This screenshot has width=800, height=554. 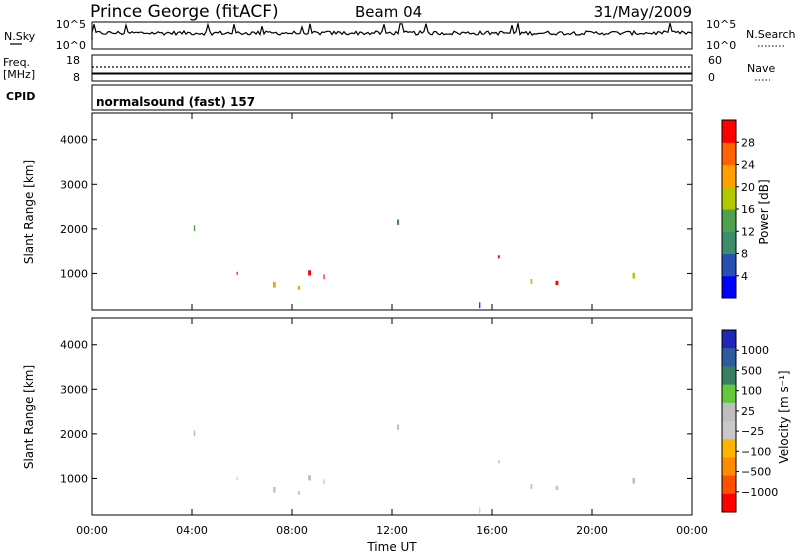 I want to click on power-cbar-tick-label: 12, so click(x=748, y=231).